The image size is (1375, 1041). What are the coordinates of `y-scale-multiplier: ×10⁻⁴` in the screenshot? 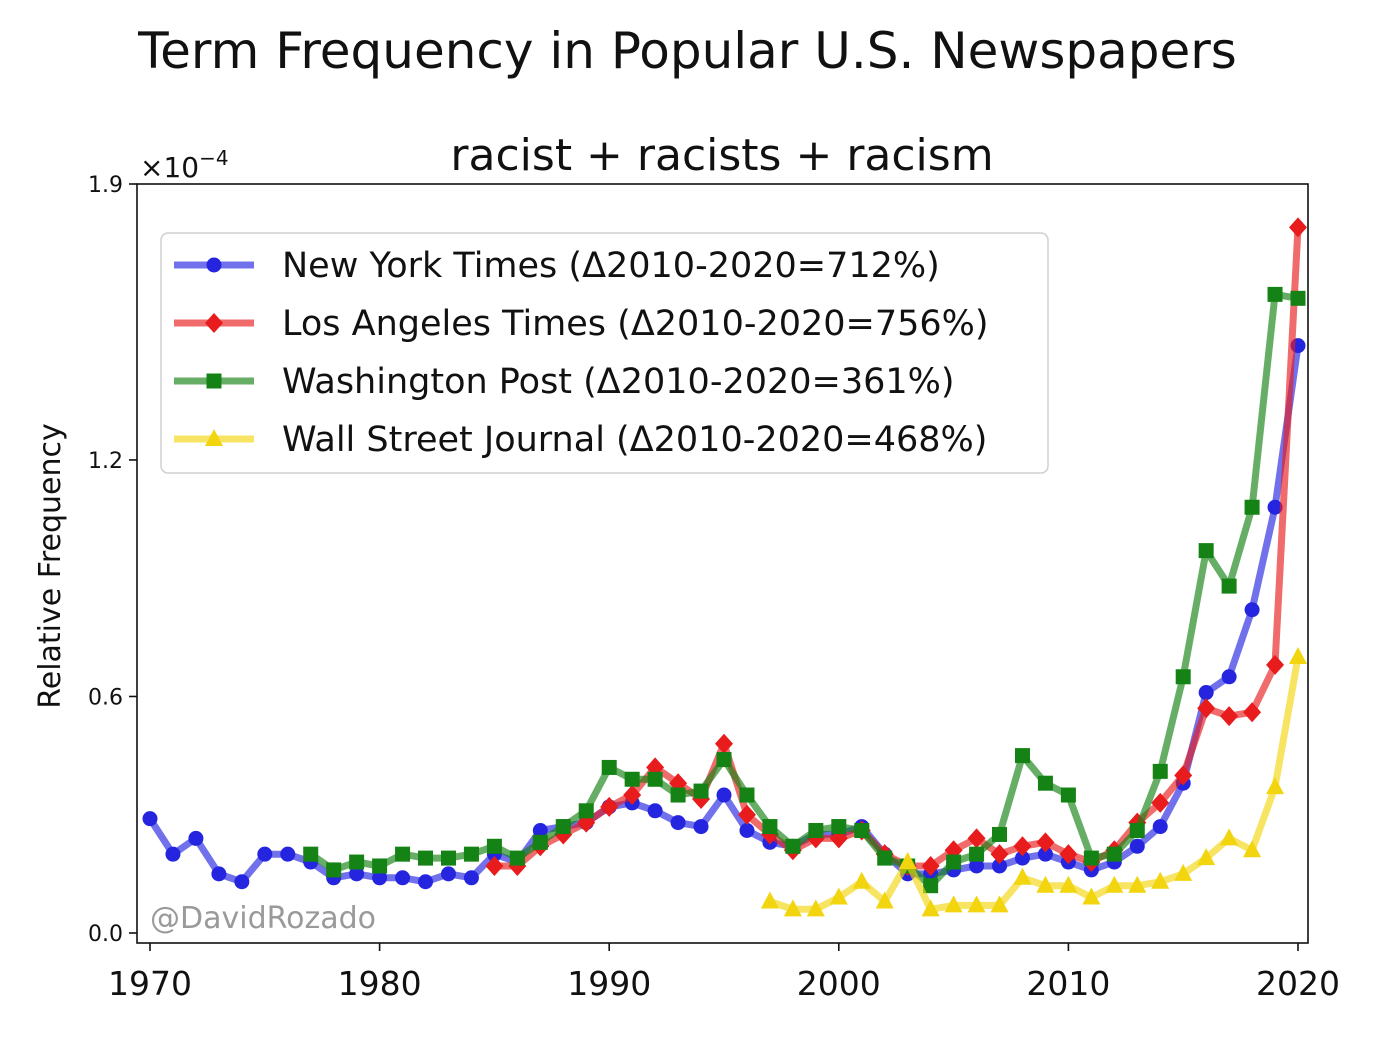 It's located at (184, 165).